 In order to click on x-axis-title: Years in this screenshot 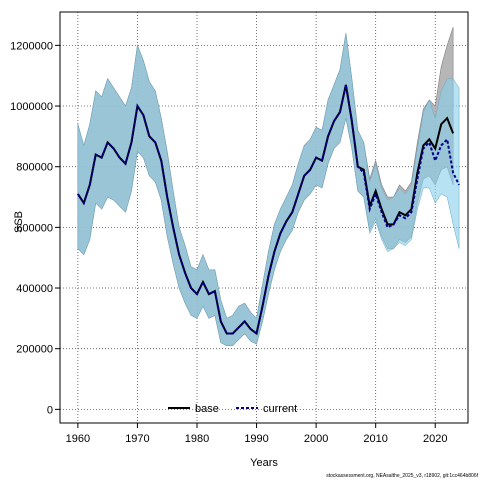, I will do `click(264, 463)`.